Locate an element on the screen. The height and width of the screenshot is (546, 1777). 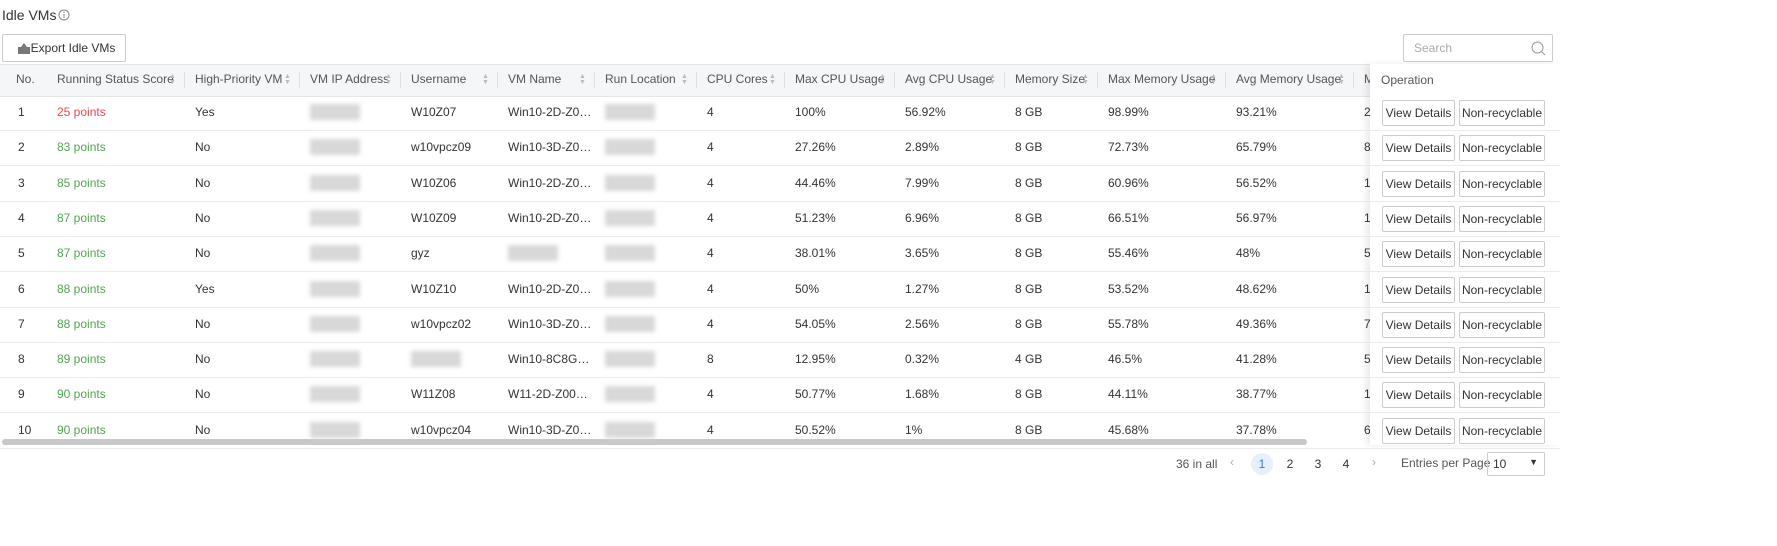
prev-page: ‹ is located at coordinates (1232, 462).